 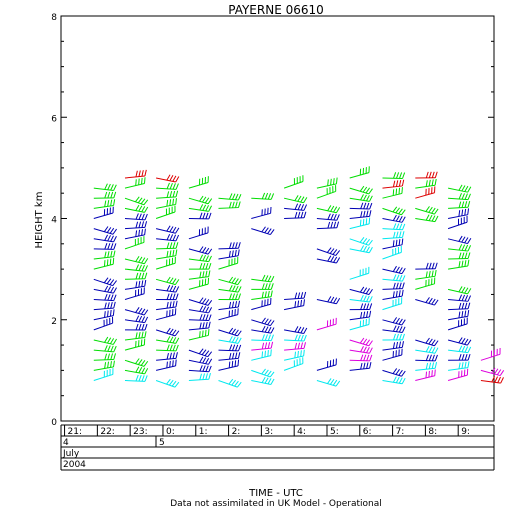 I want to click on date-row-day-start: 4, so click(x=66, y=443).